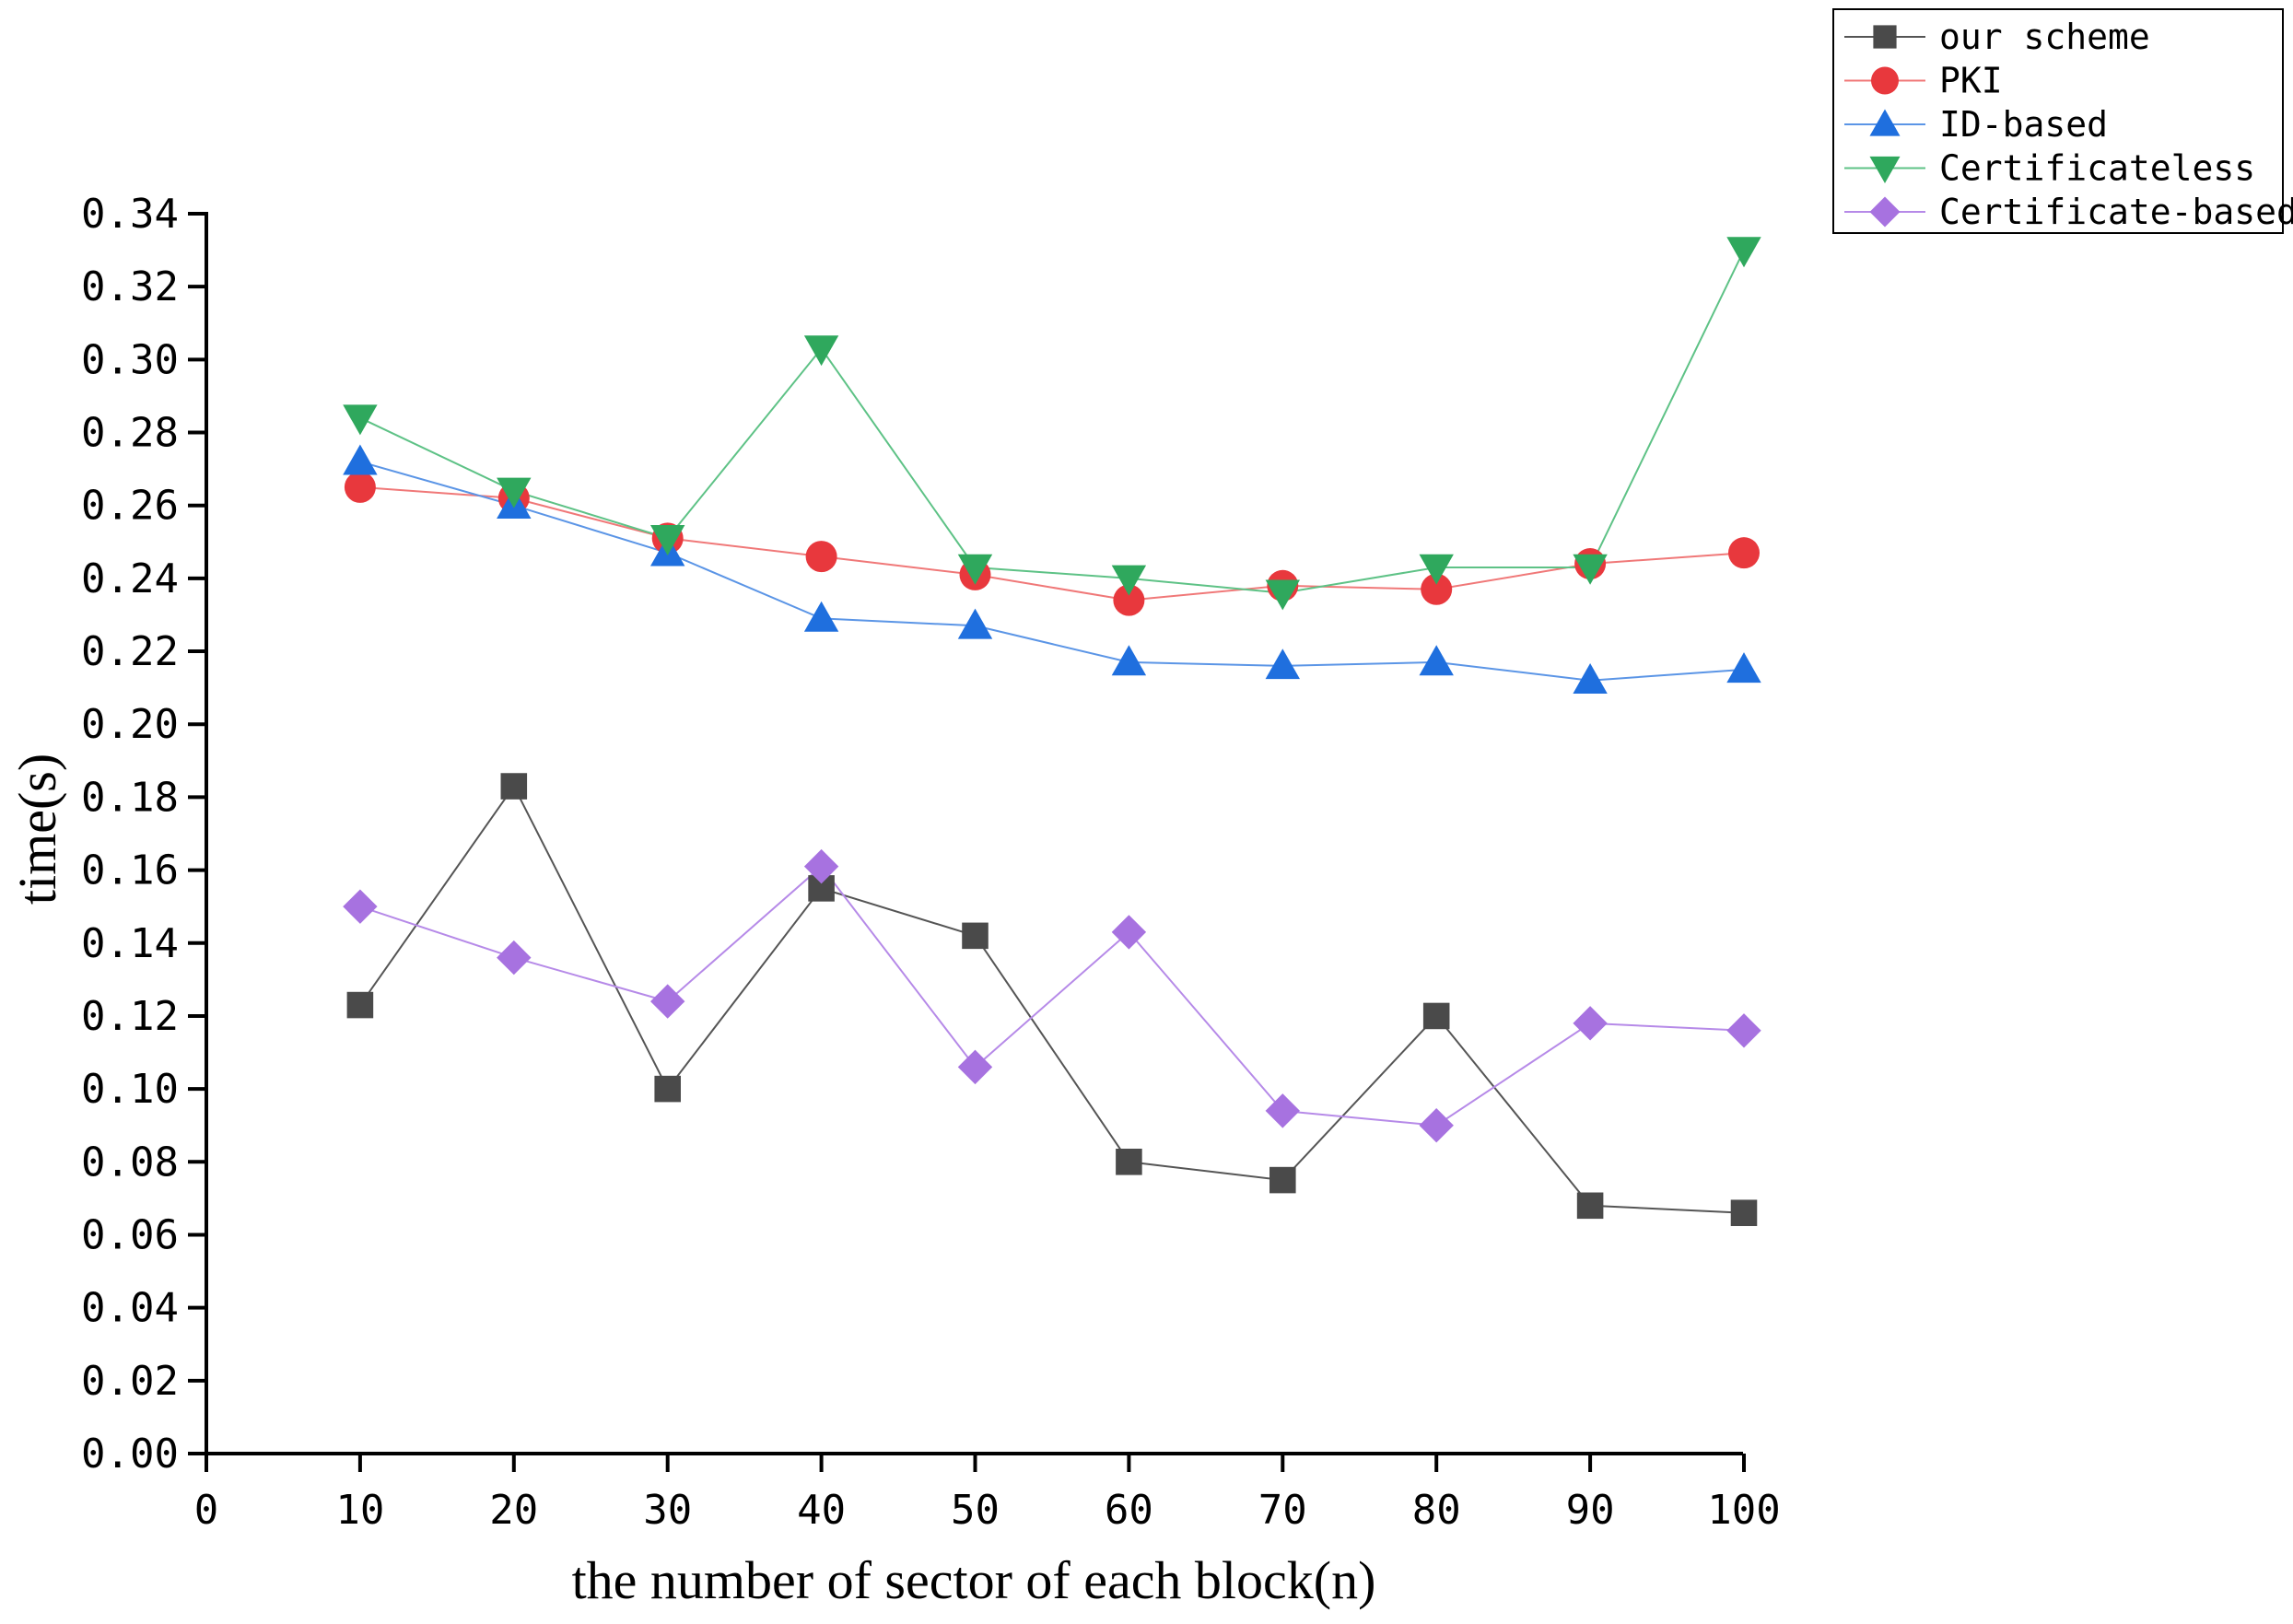  I want to click on legend-label: ID-based, so click(2023, 125).